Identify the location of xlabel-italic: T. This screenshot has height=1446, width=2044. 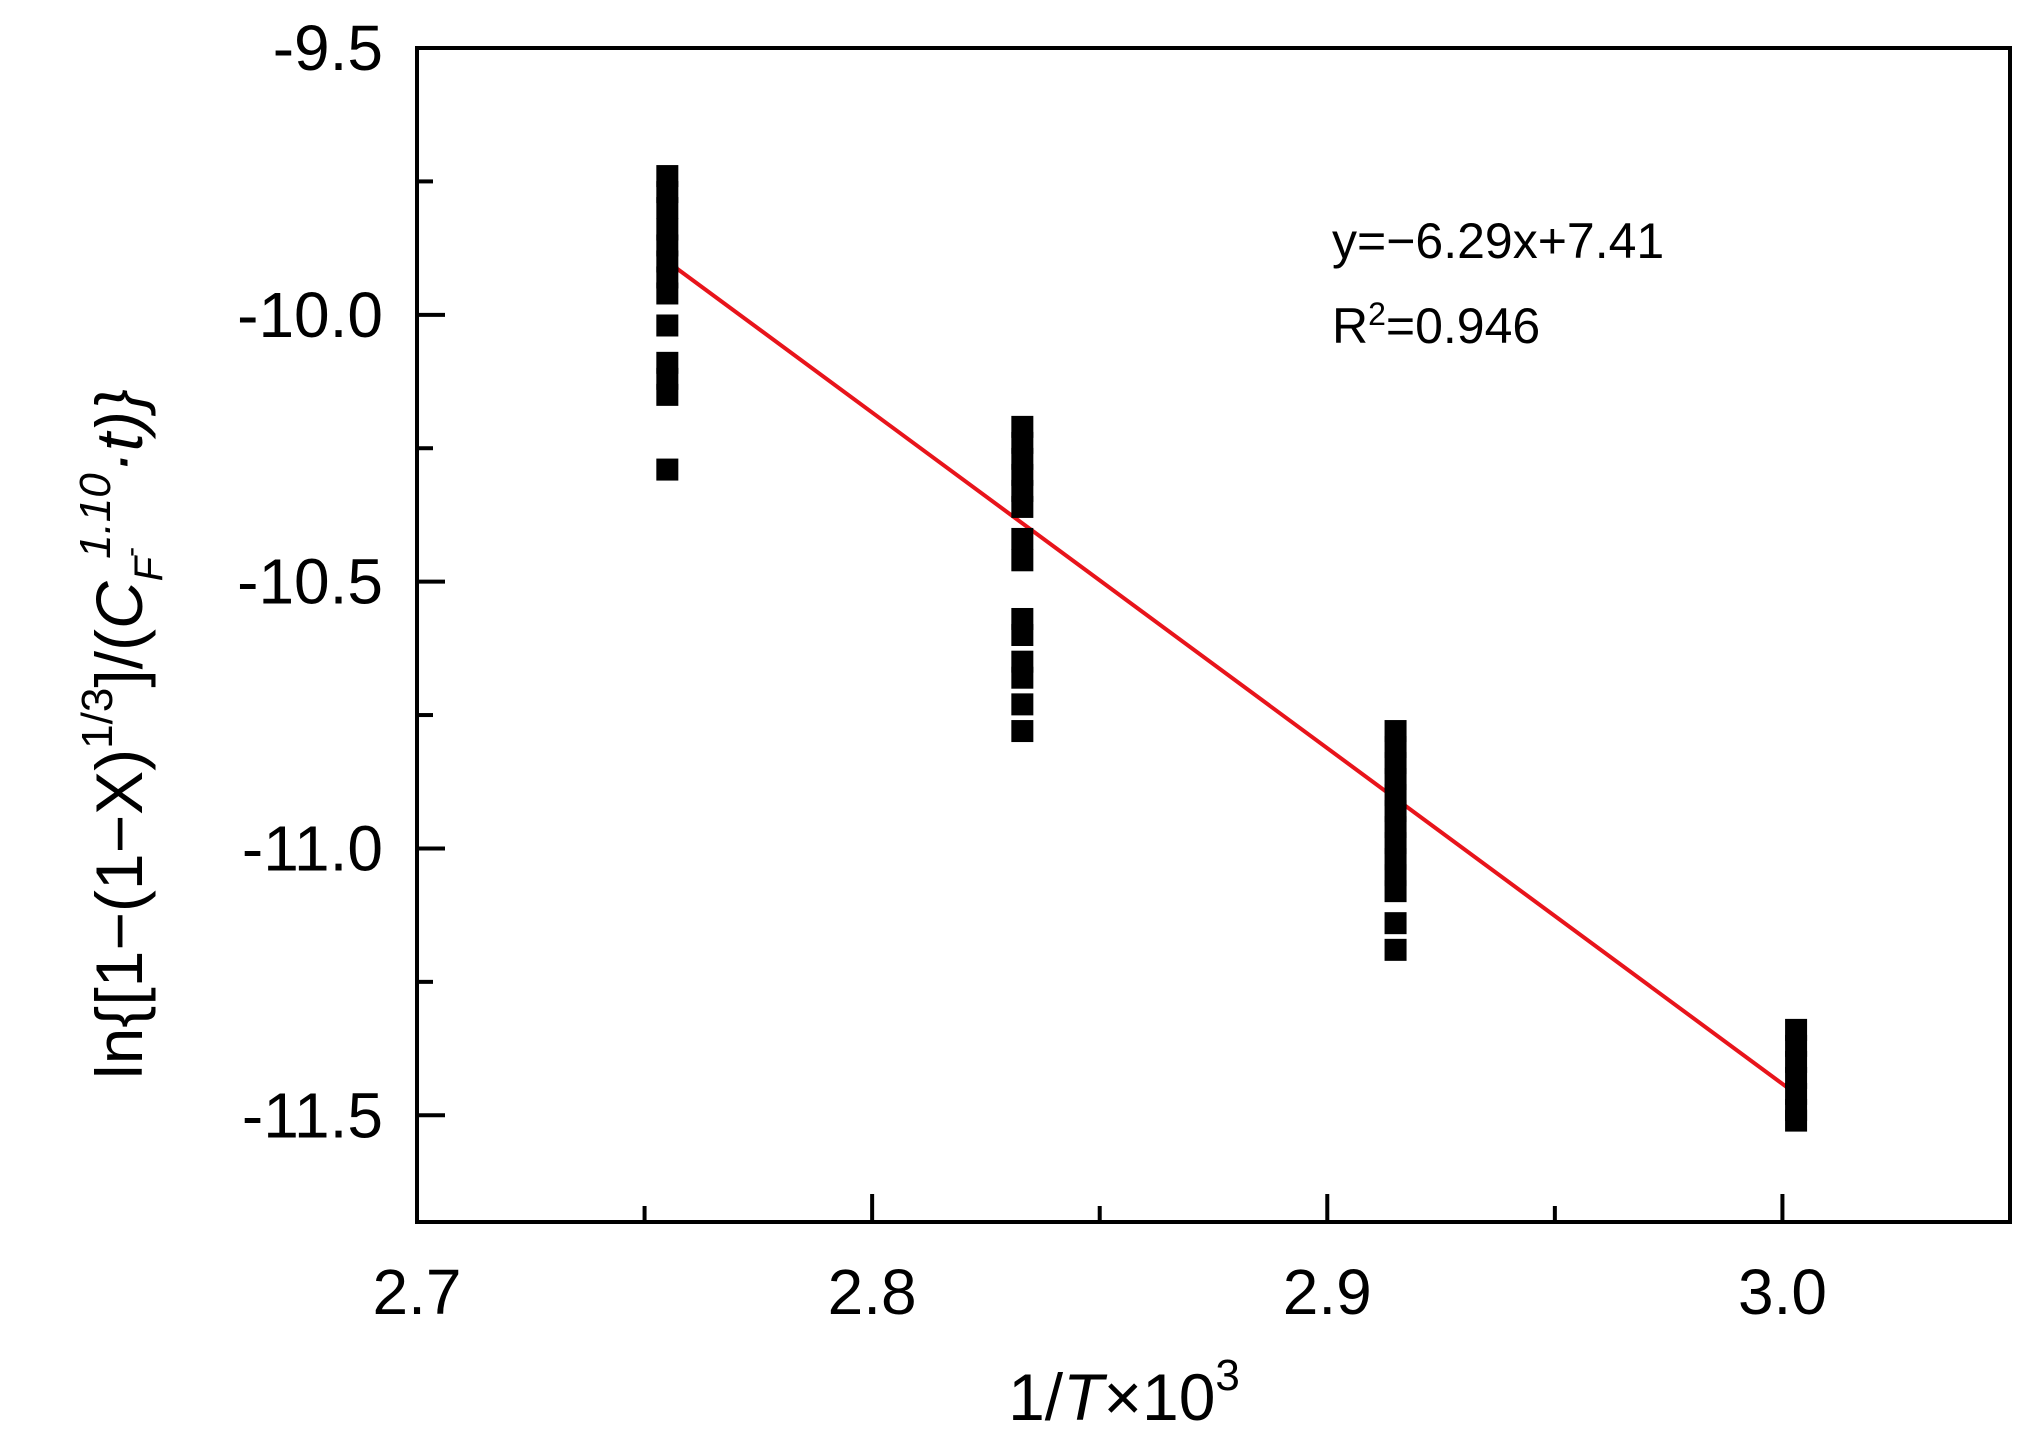
(1085, 1397).